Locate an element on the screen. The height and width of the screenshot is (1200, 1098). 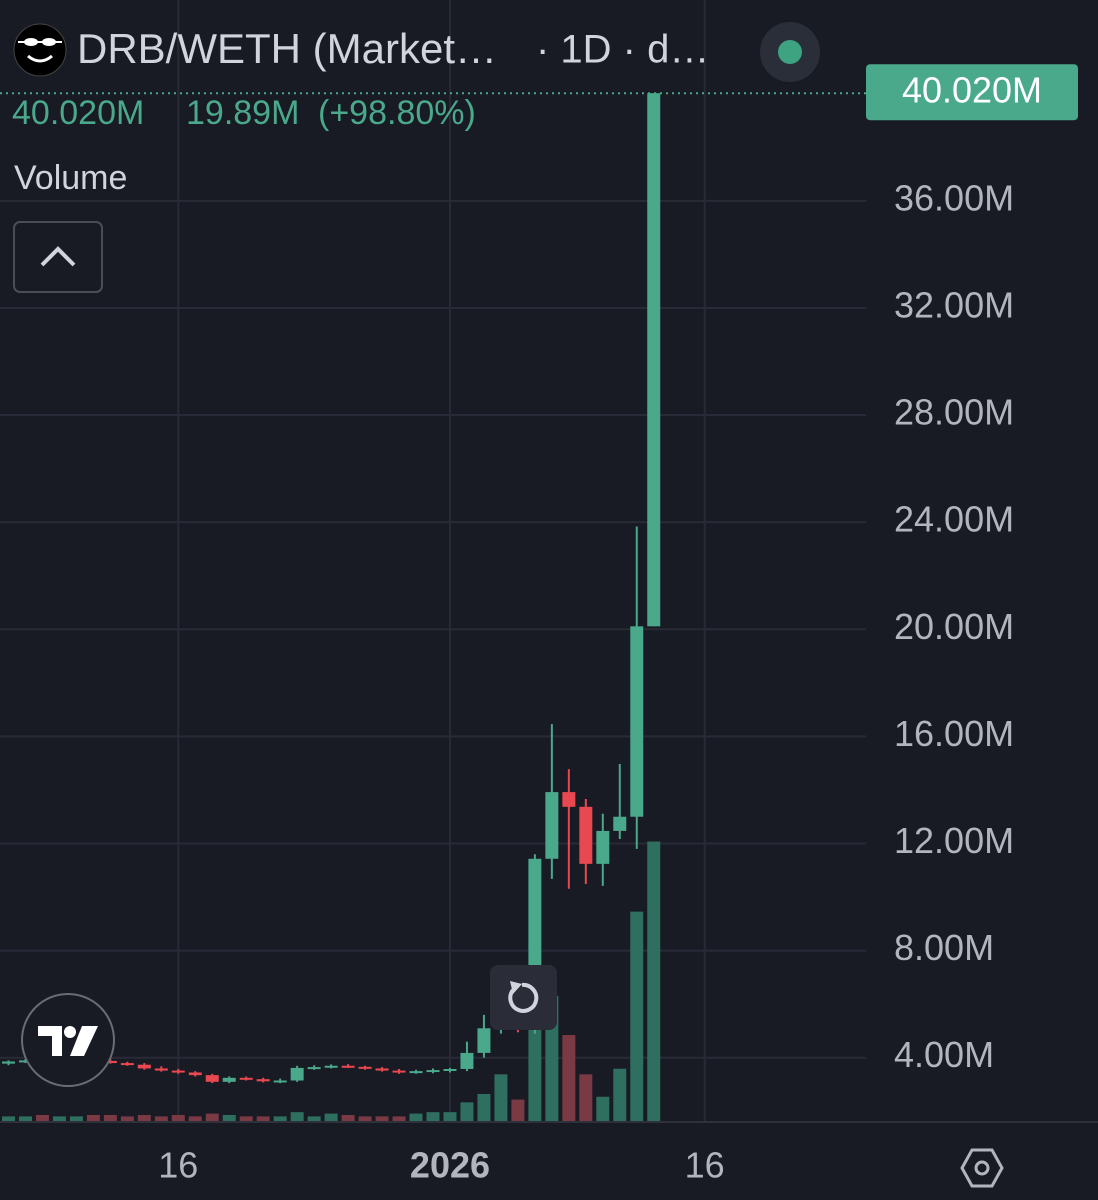
x-tick-label: 2026 is located at coordinates (450, 1165).